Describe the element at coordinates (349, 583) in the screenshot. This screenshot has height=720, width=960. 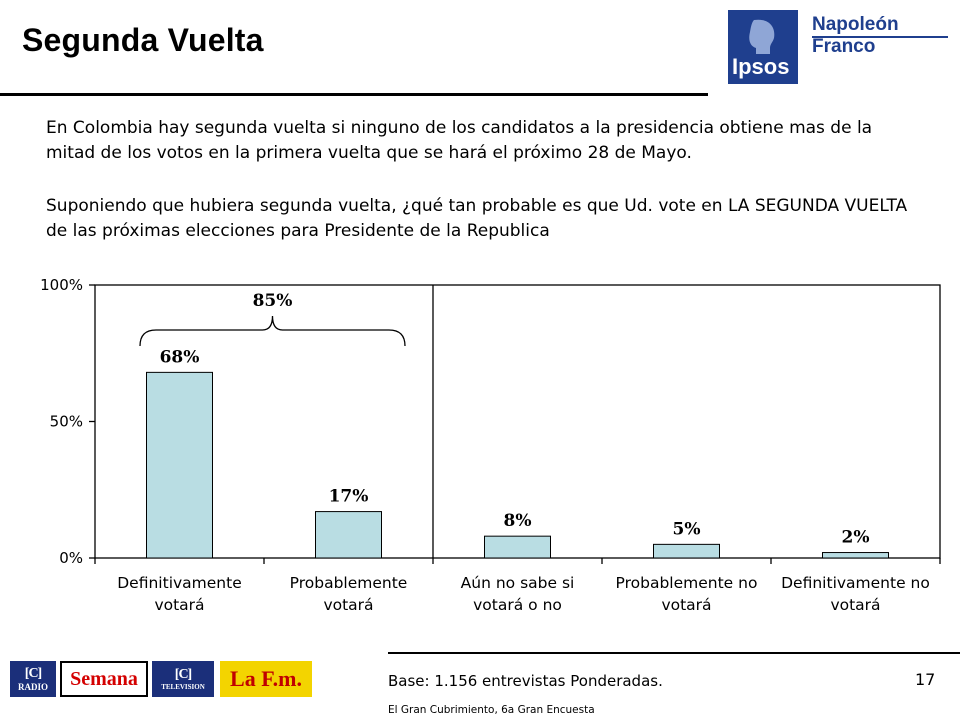
I see `x-category-label: Probablemente` at that location.